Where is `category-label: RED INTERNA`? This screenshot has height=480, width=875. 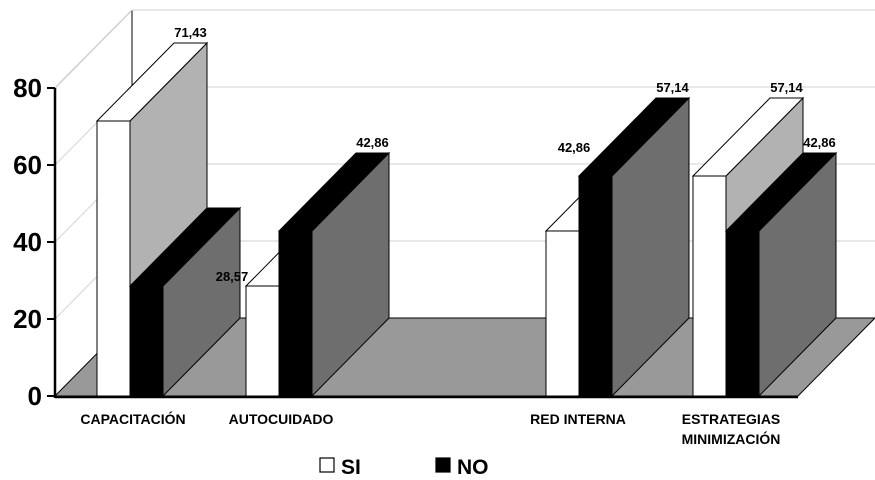 category-label: RED INTERNA is located at coordinates (578, 419).